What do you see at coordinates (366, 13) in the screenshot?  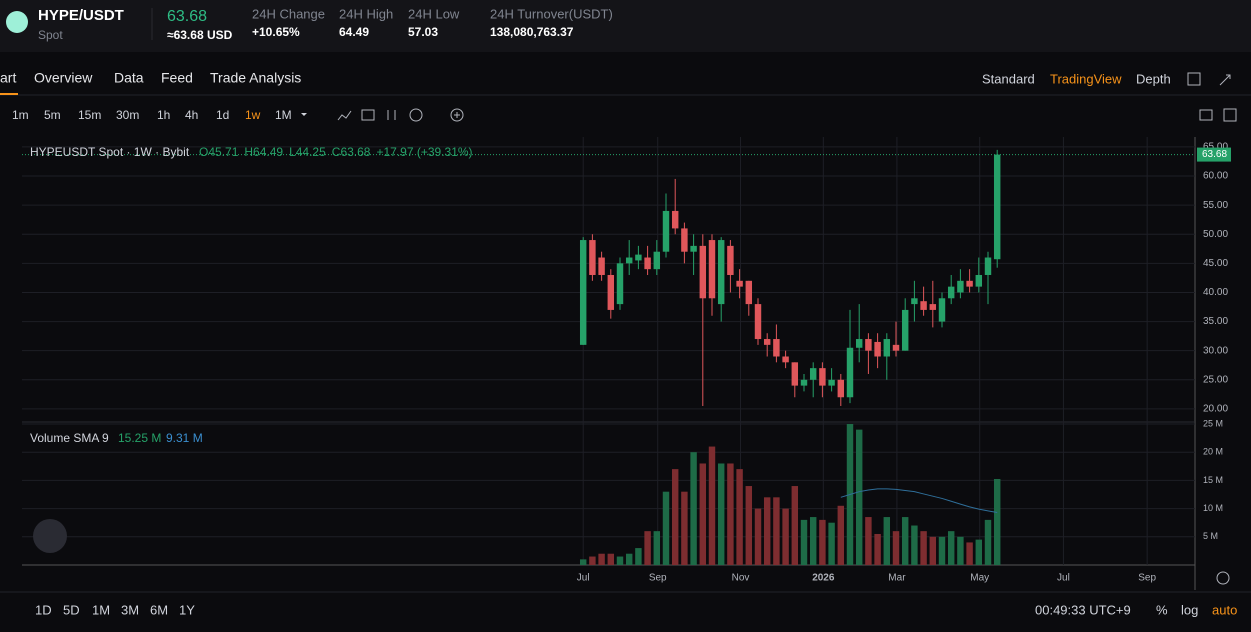 I see `stat-label: 24H High` at bounding box center [366, 13].